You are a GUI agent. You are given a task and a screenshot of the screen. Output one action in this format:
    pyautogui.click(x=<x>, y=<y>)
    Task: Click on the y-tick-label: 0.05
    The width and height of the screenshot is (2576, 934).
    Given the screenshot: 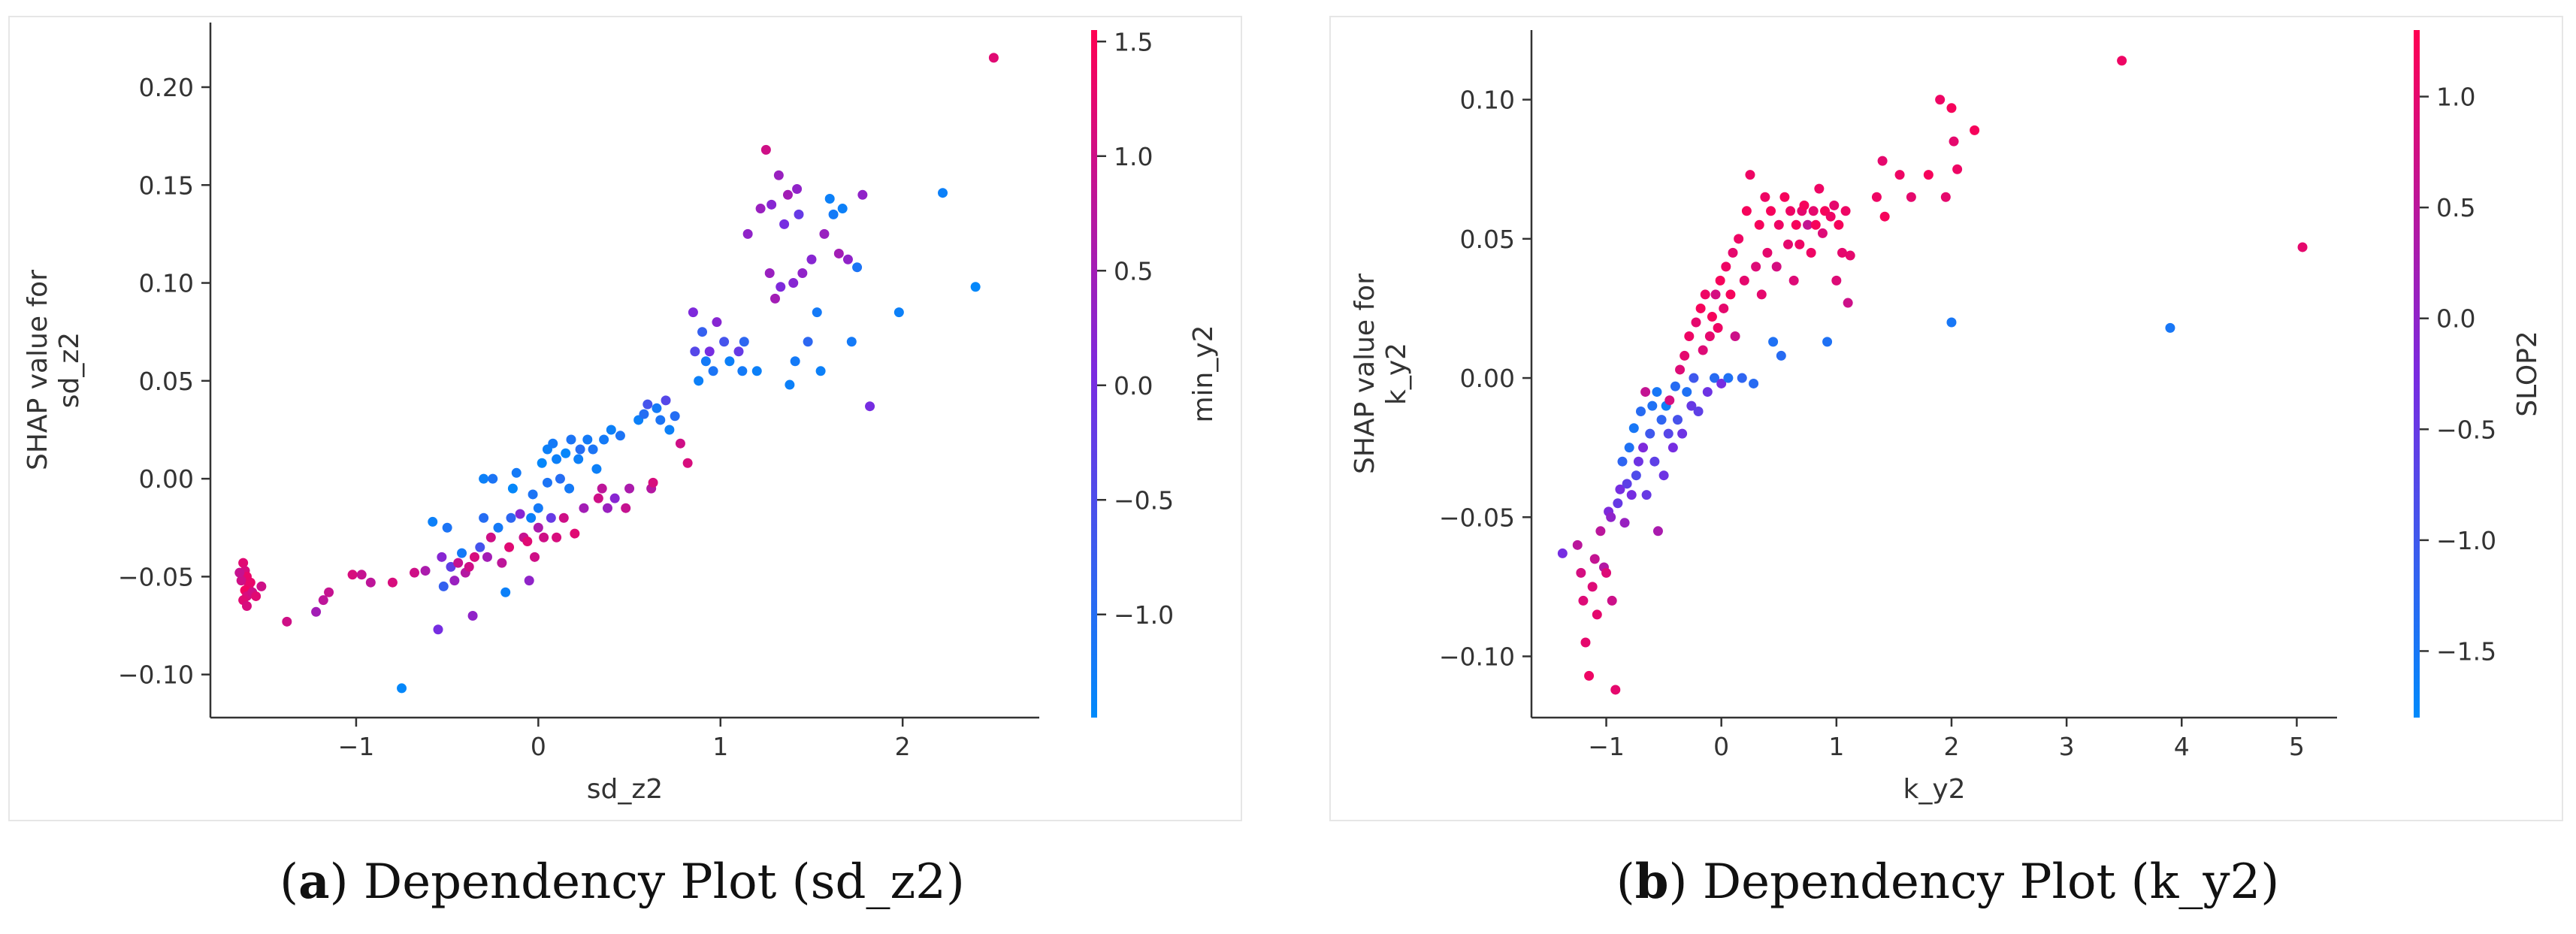 What is the action you would take?
    pyautogui.click(x=1488, y=239)
    